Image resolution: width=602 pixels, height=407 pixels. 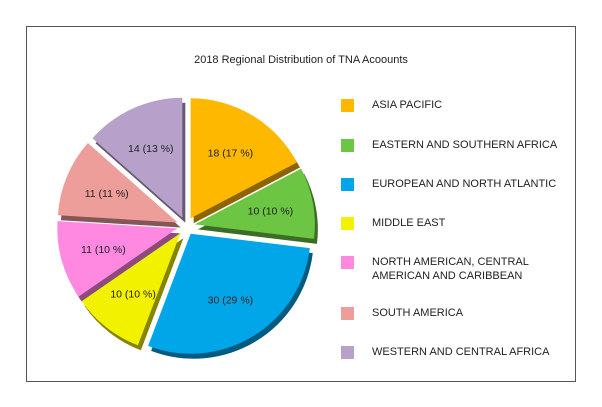 I want to click on legend-item: MIDDLE EAST, so click(x=451, y=223).